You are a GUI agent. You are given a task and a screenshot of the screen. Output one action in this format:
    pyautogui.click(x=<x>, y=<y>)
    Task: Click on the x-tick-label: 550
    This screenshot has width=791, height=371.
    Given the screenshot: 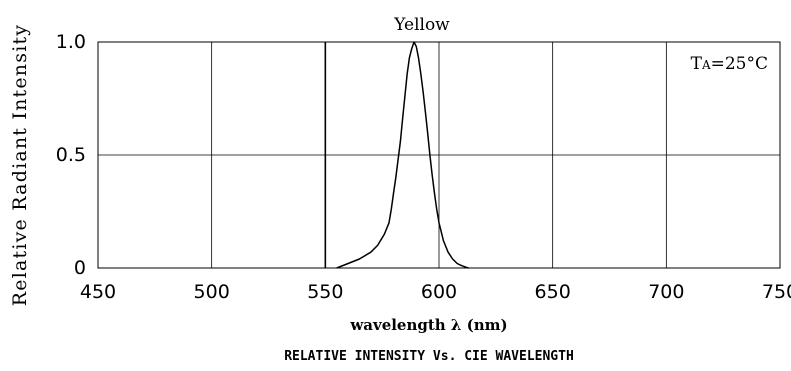 What is the action you would take?
    pyautogui.click(x=325, y=292)
    